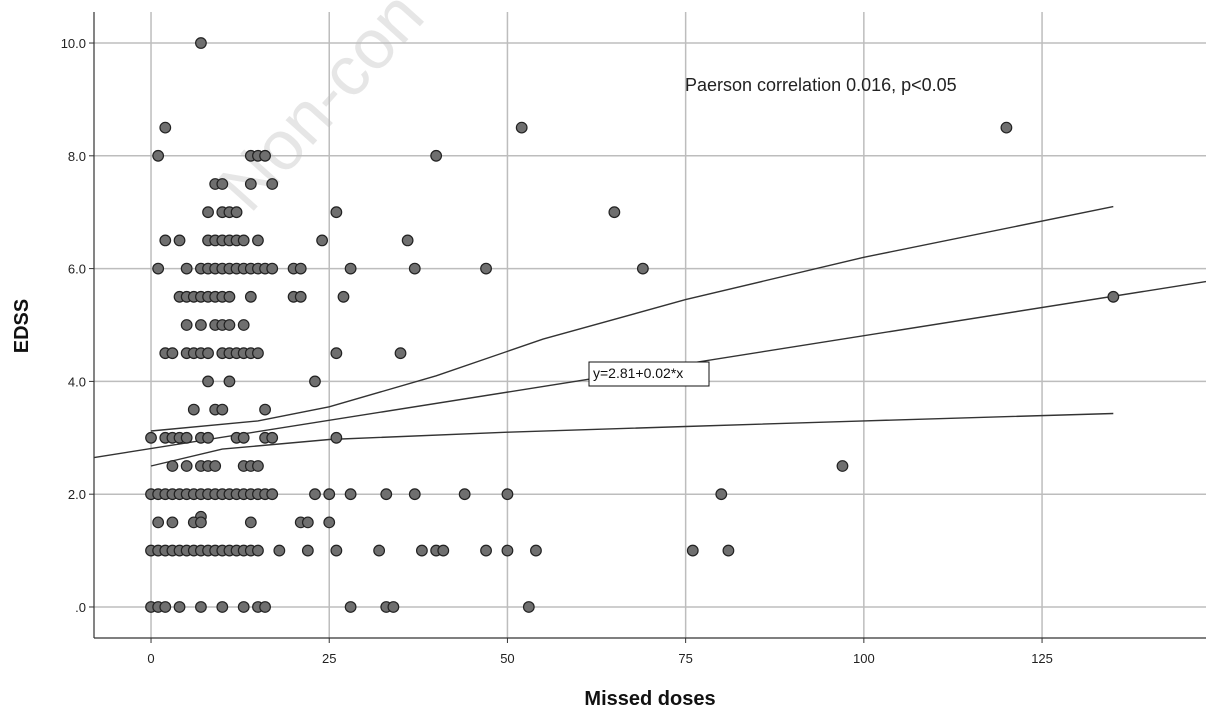  Describe the element at coordinates (320, 112) in the screenshot. I see `watermark: Non-con` at that location.